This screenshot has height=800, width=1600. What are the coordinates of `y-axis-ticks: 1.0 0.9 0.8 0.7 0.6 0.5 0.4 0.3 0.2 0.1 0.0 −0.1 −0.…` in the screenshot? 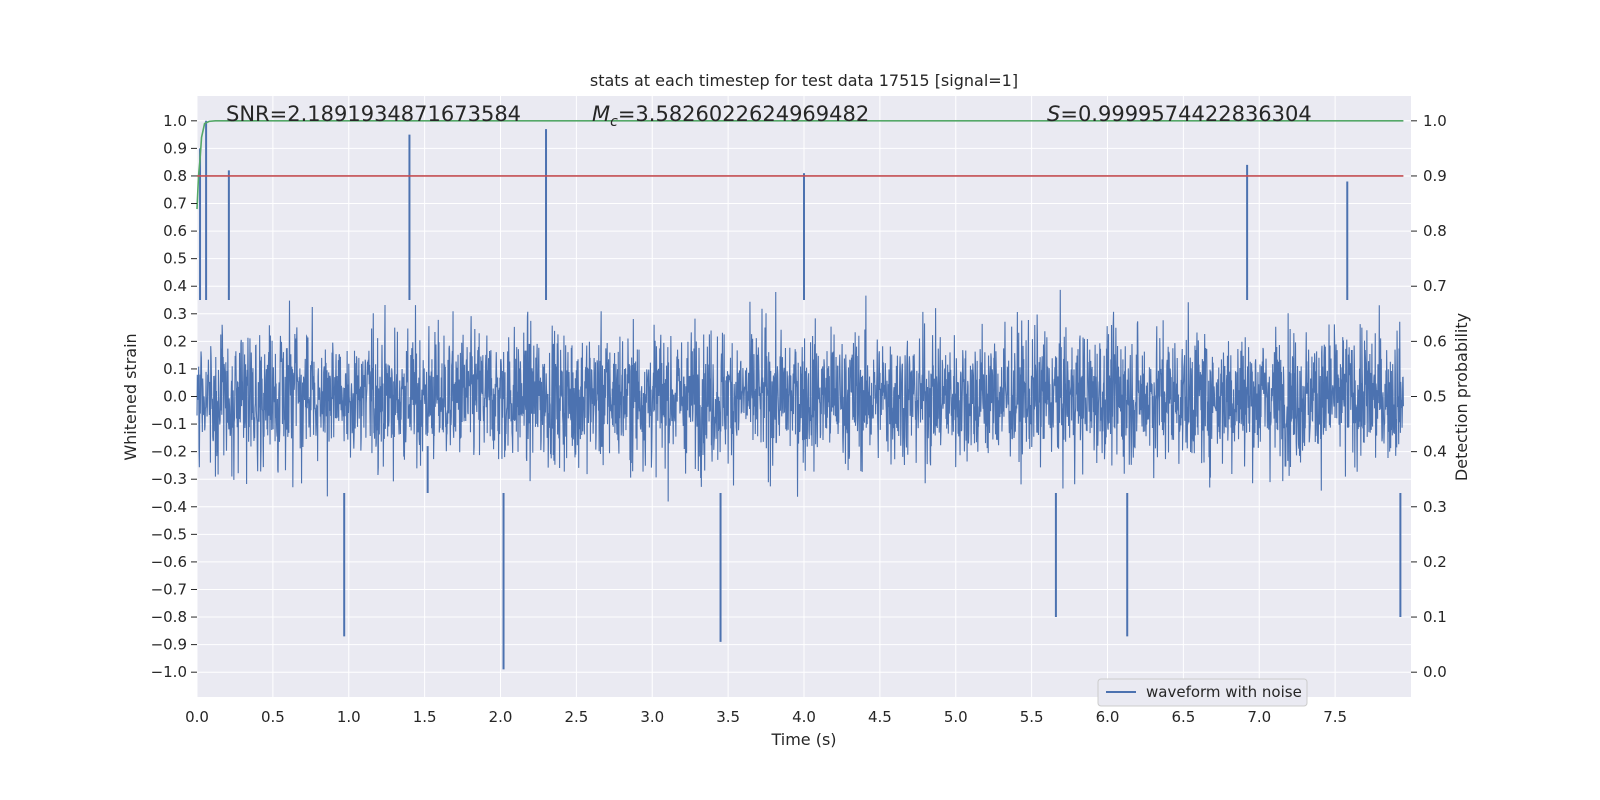 It's located at (174, 396).